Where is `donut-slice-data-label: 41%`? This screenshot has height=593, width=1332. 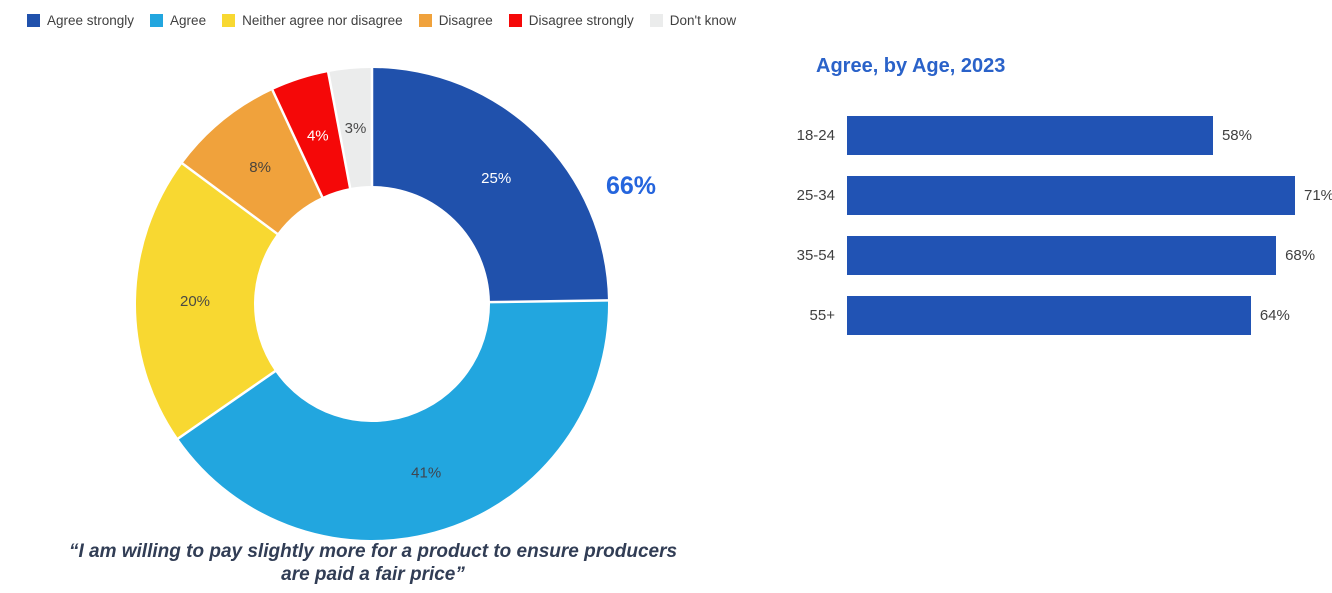 donut-slice-data-label: 41% is located at coordinates (426, 473).